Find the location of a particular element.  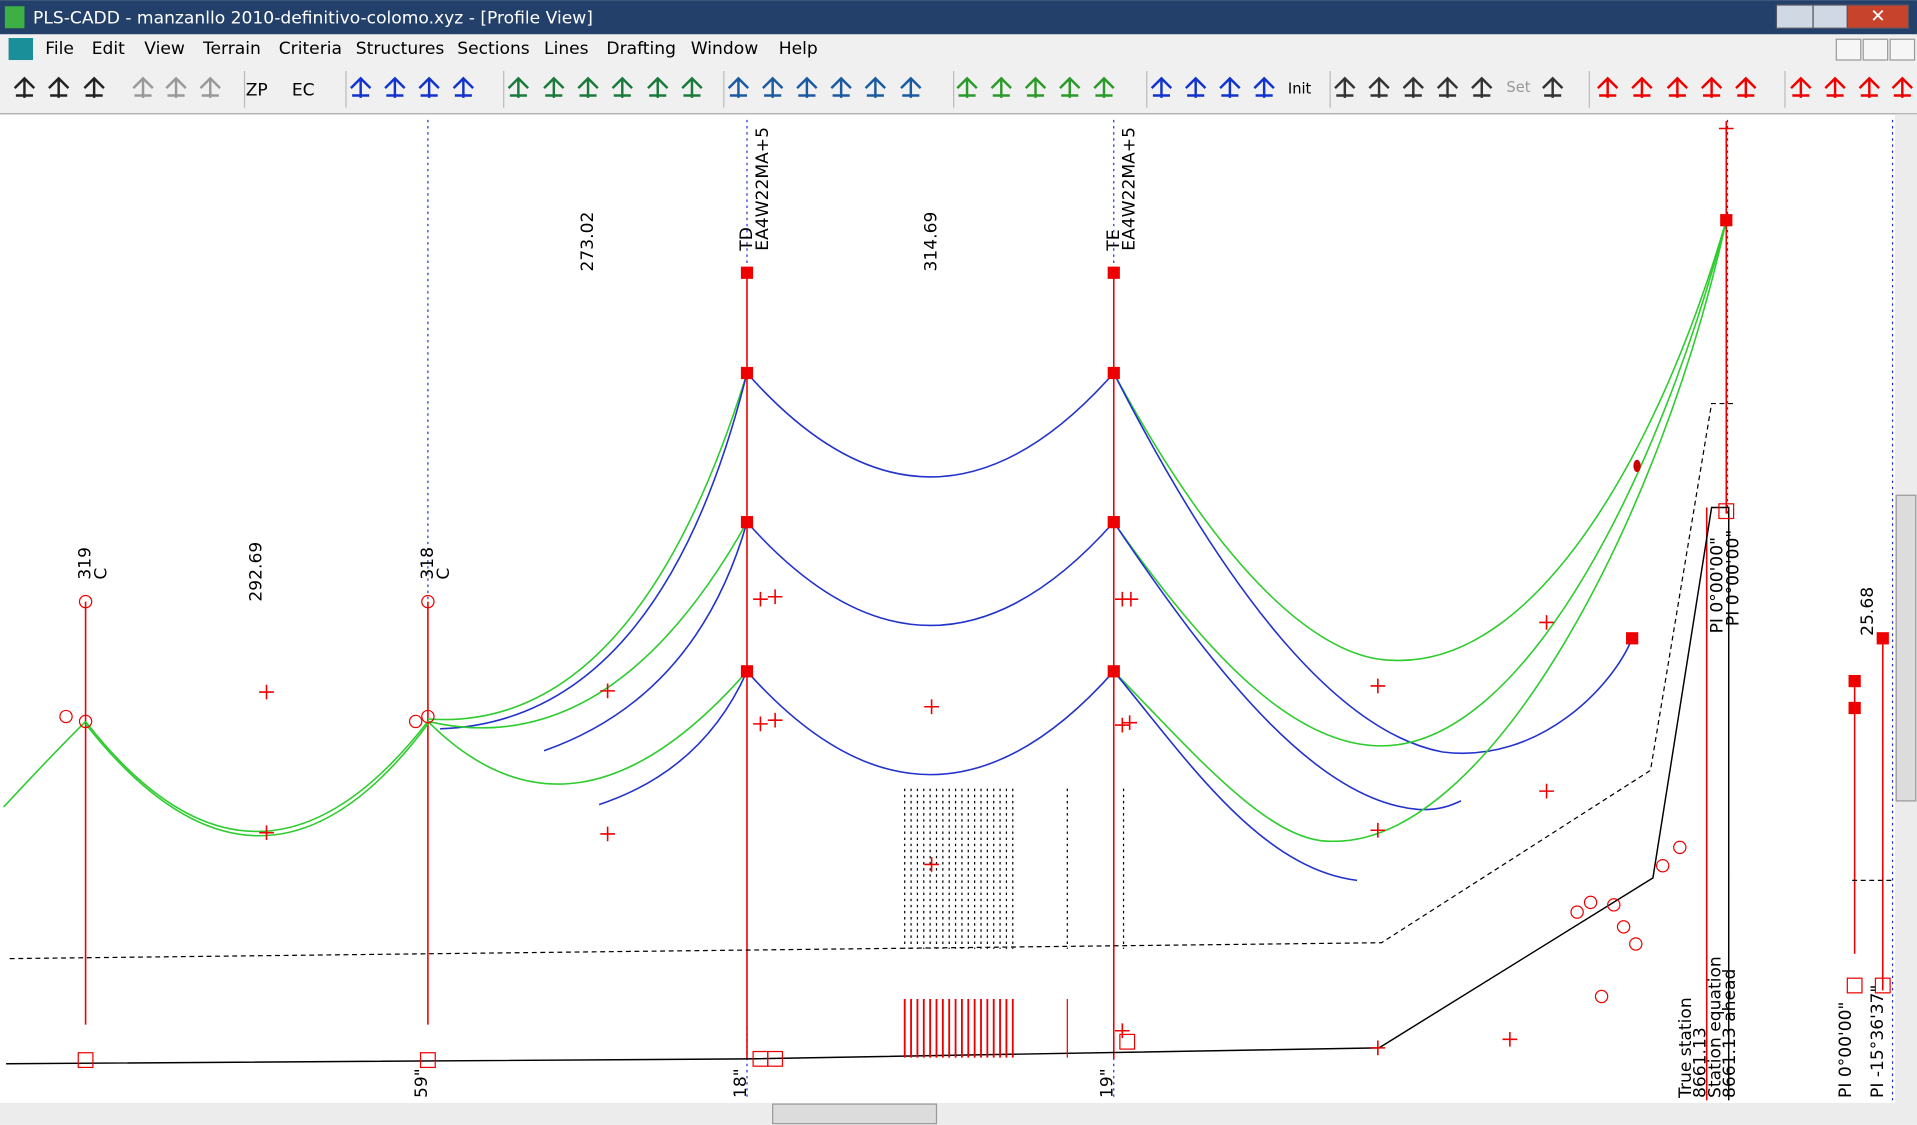

mdi-minimize is located at coordinates (1848, 49).